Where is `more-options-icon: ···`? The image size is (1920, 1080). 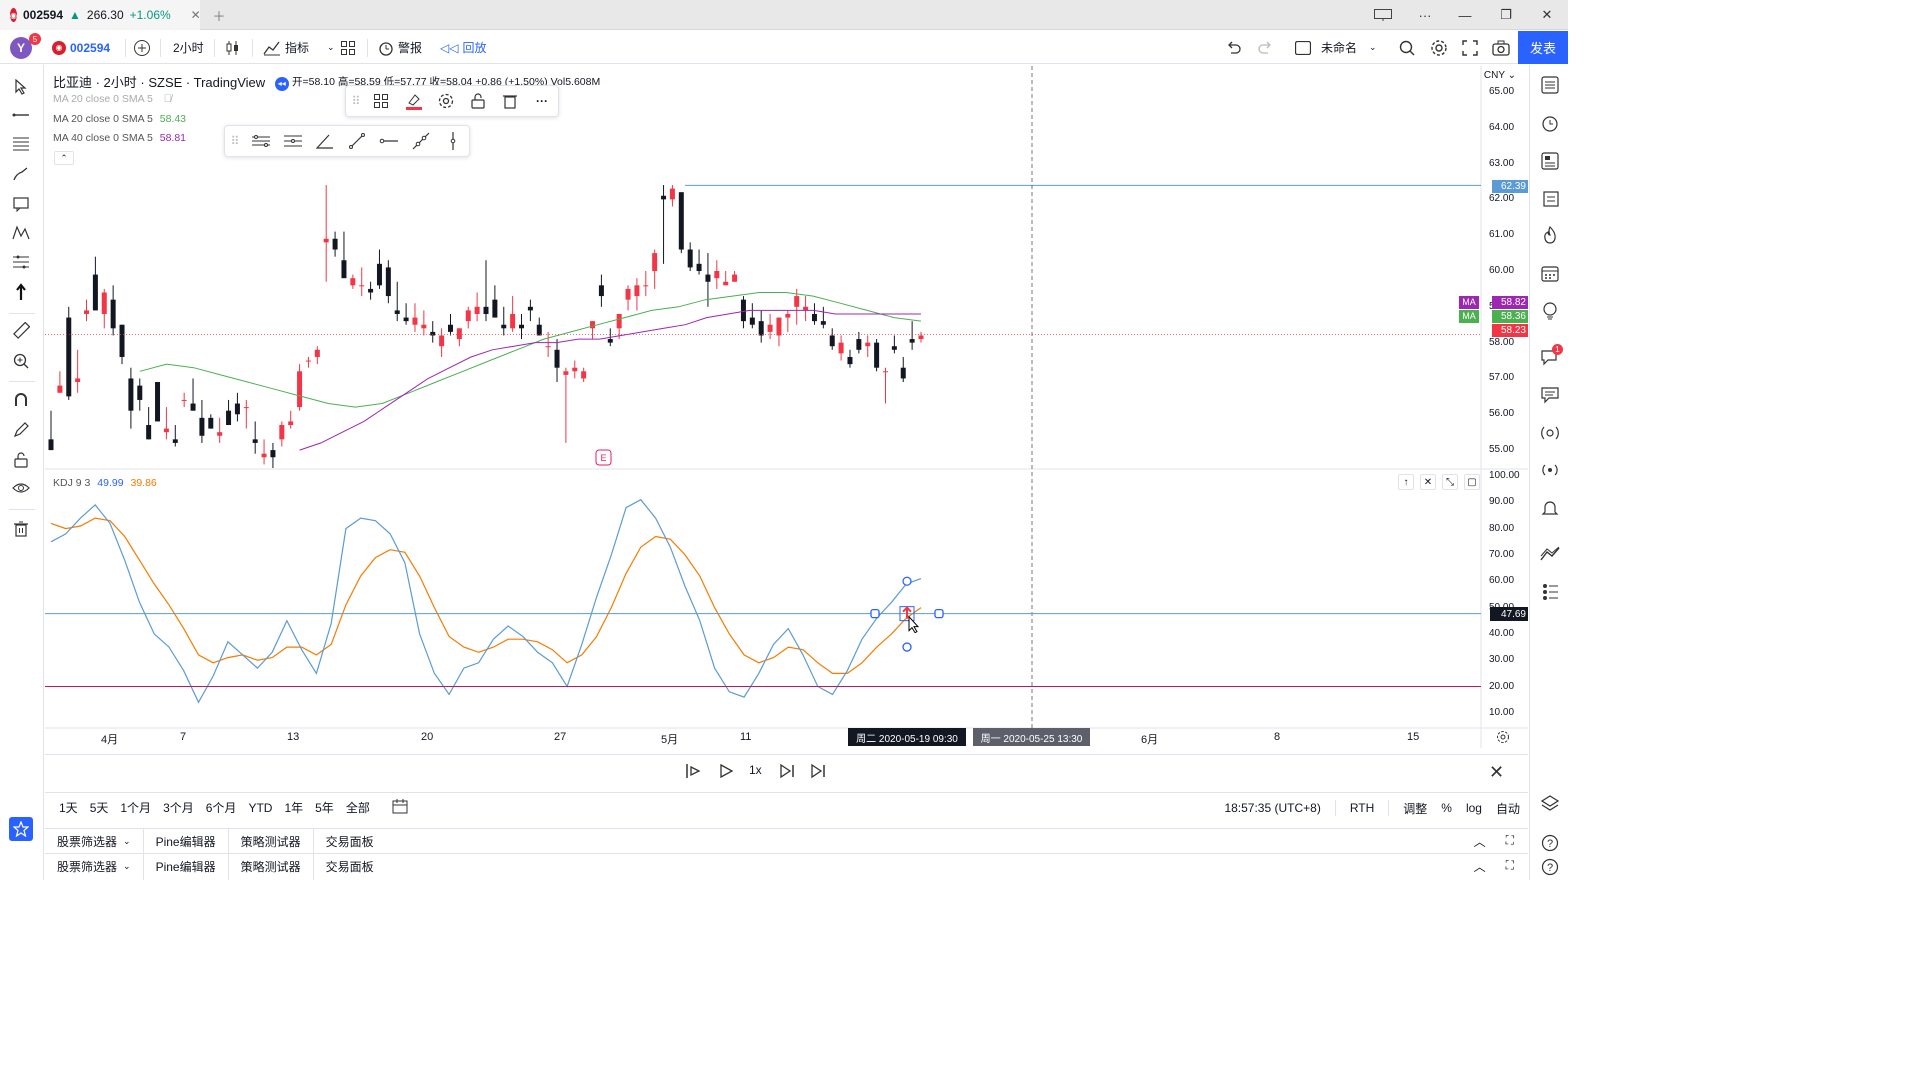 more-options-icon: ··· is located at coordinates (1425, 15).